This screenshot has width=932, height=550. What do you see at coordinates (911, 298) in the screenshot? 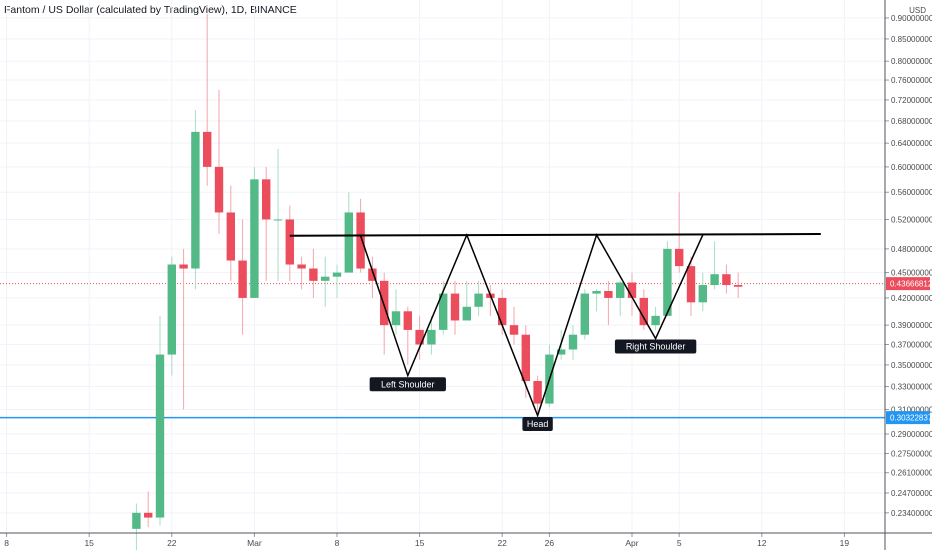
I see `y-tick-label: 0.42000000` at bounding box center [911, 298].